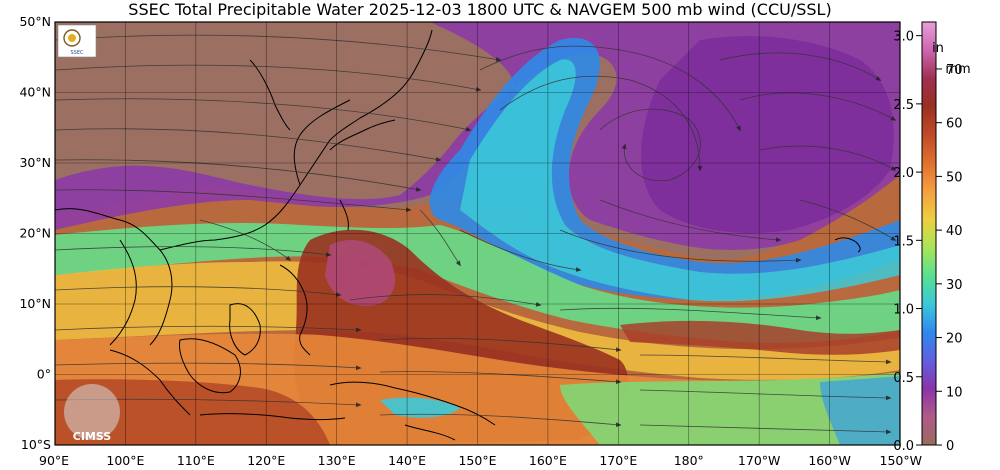 This screenshot has width=1000, height=470. I want to click on longitude-tick-label: 90°E, so click(54, 460).